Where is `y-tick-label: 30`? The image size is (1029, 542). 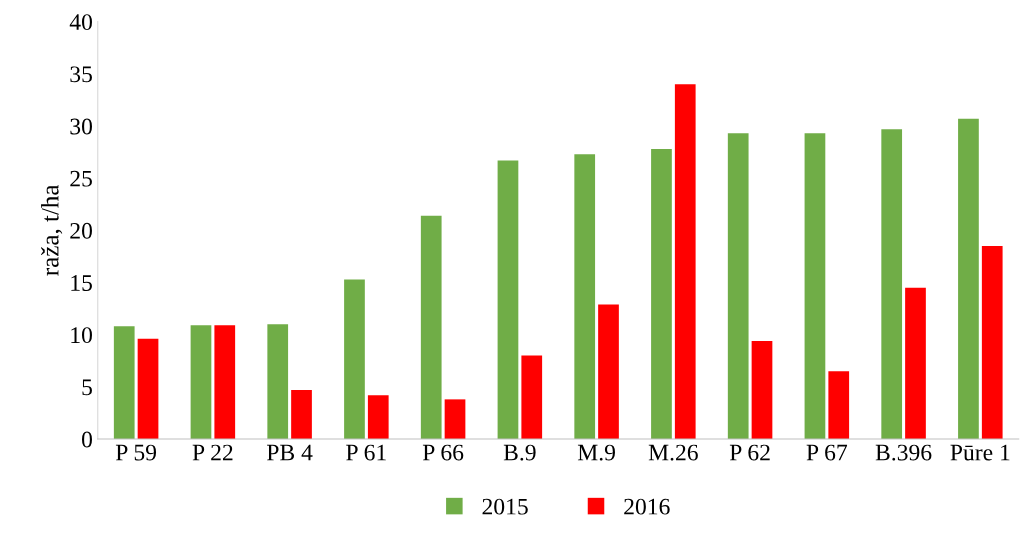
y-tick-label: 30 is located at coordinates (81, 126).